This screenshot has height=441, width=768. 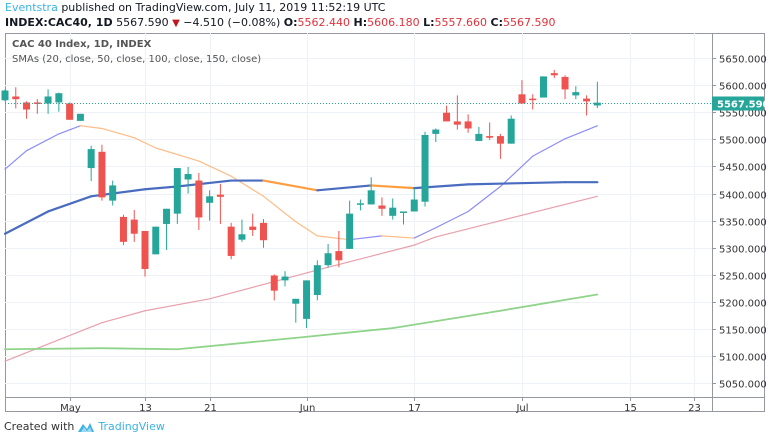 I want to click on created-with-text: Created with, so click(x=39, y=426).